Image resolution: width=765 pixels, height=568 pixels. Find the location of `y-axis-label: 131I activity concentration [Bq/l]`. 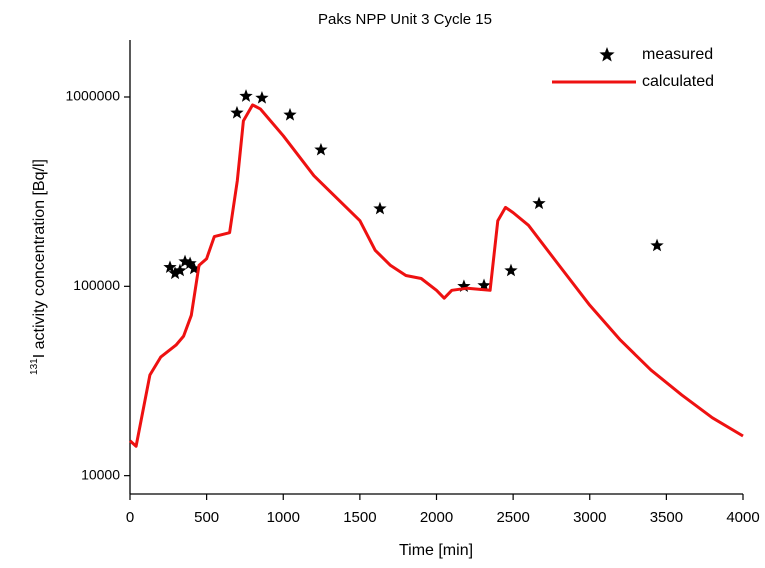

y-axis-label: 131I activity concentration [Bq/l] is located at coordinates (39, 267).